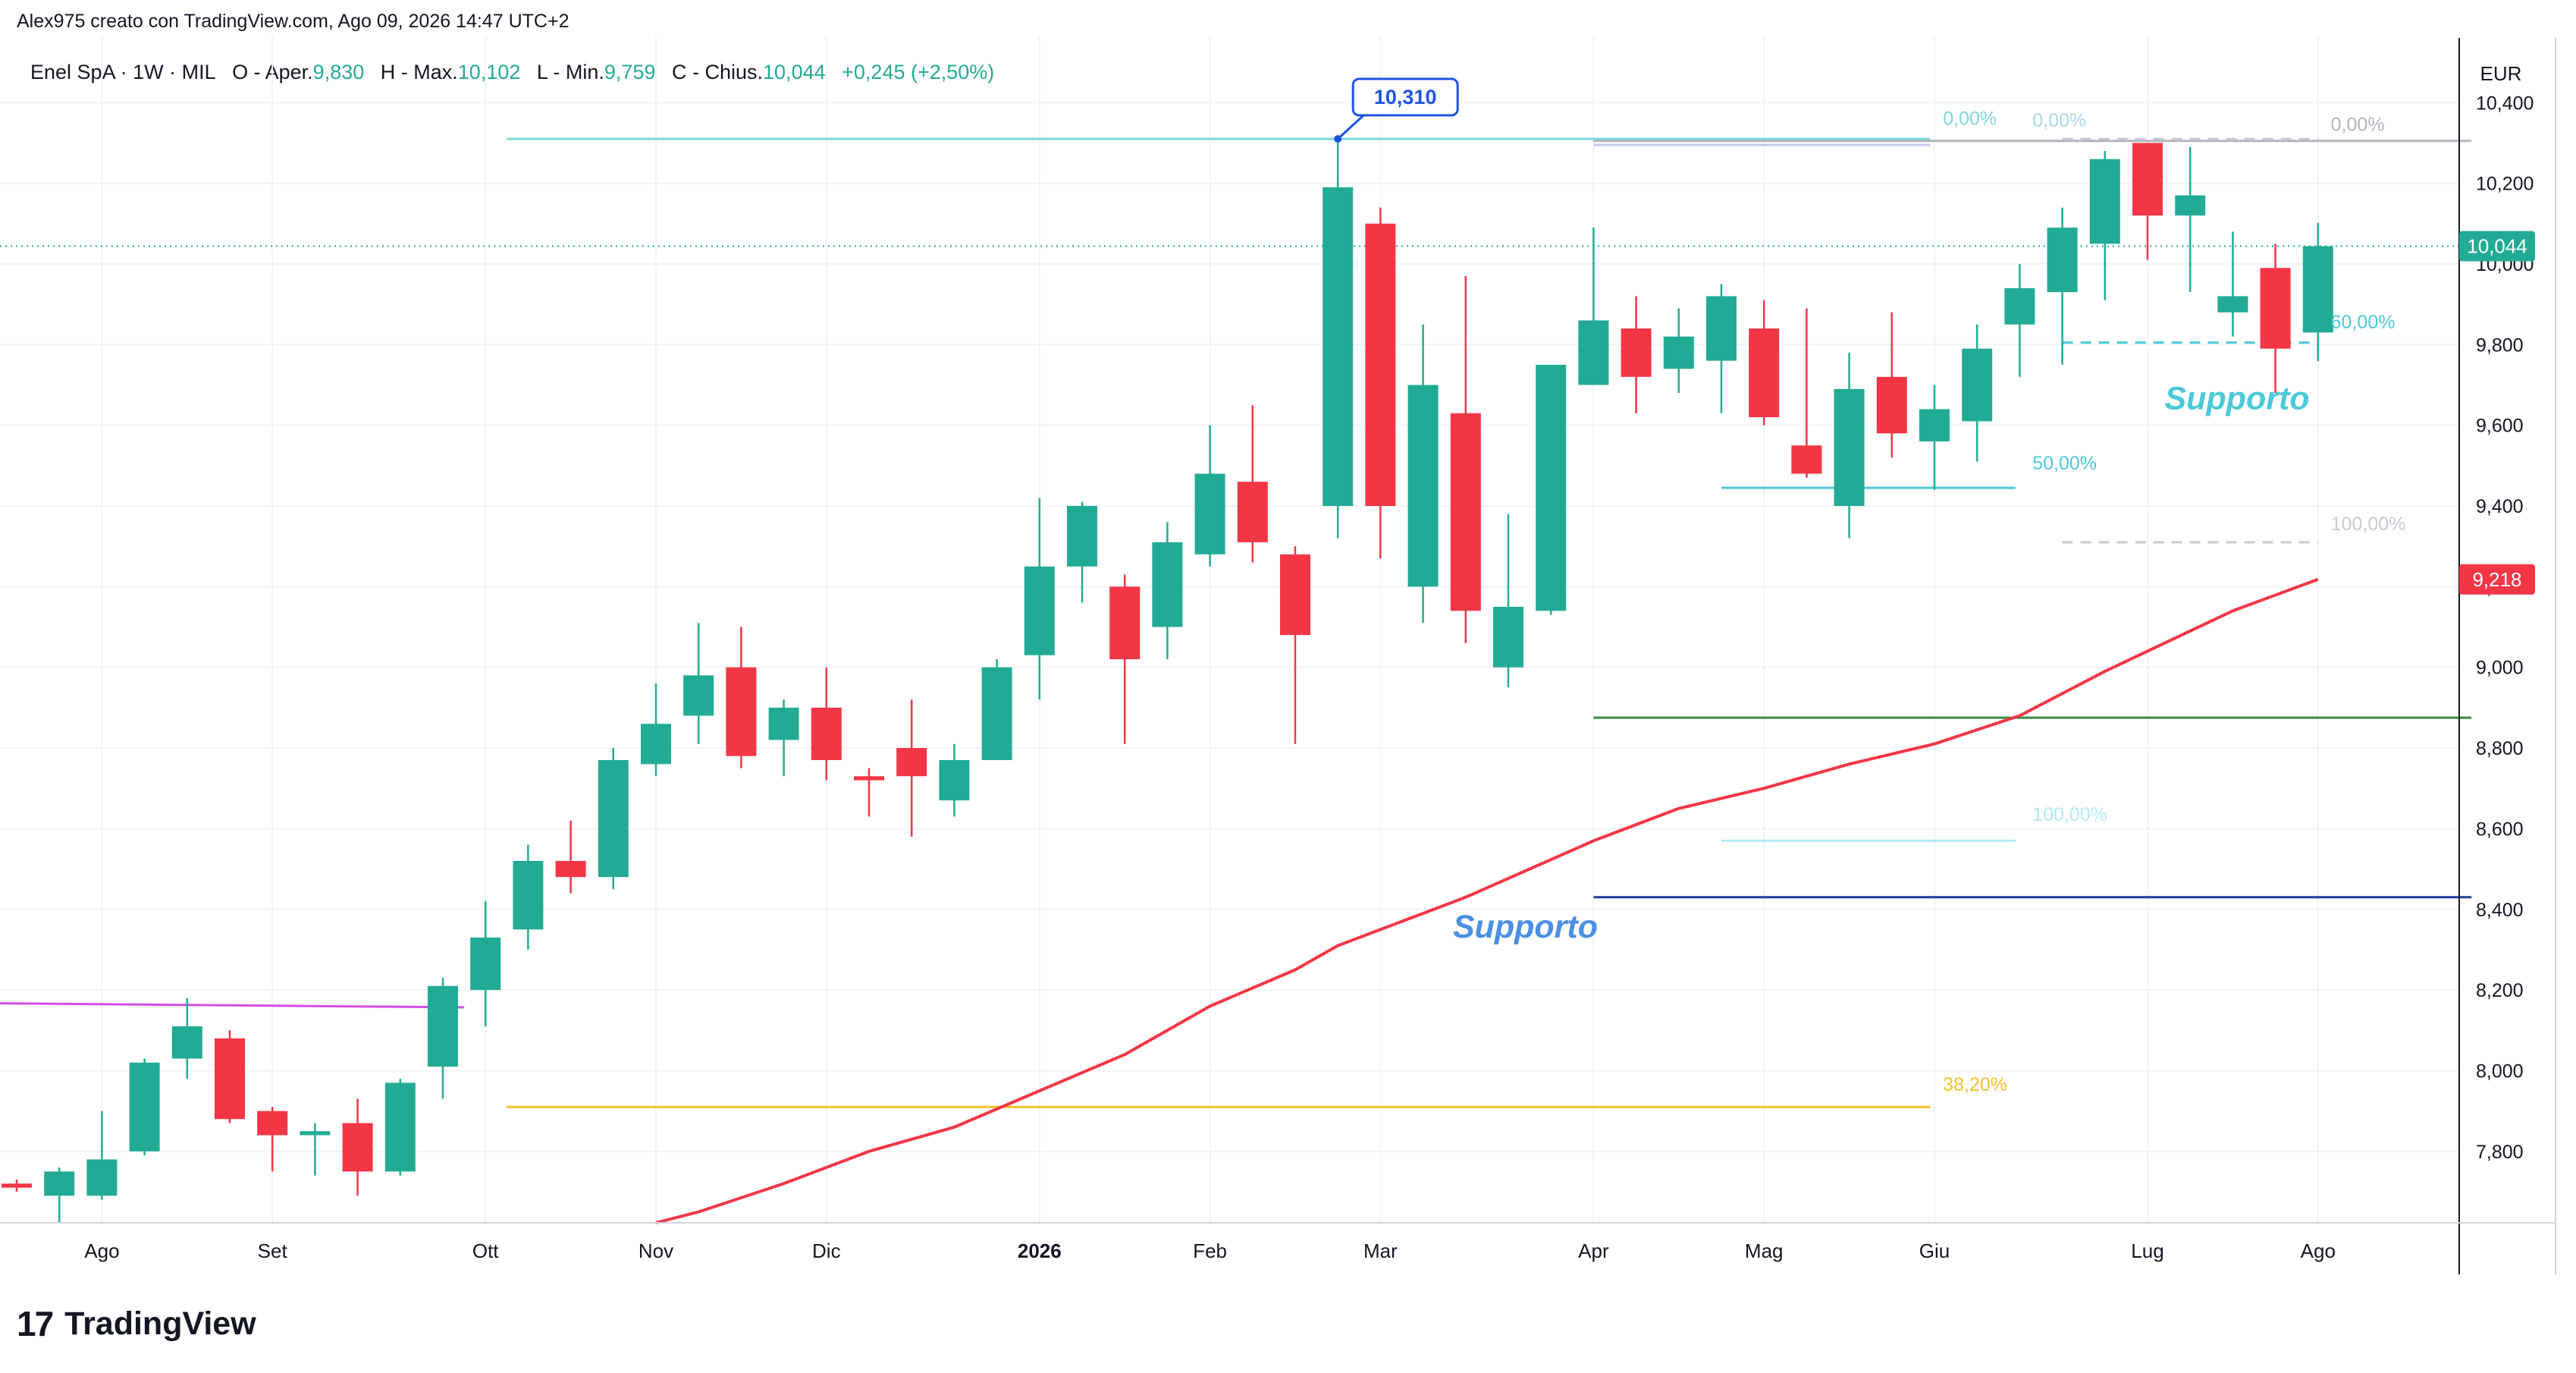 This screenshot has width=2576, height=1373. I want to click on callout-value: 10,310, so click(1405, 97).